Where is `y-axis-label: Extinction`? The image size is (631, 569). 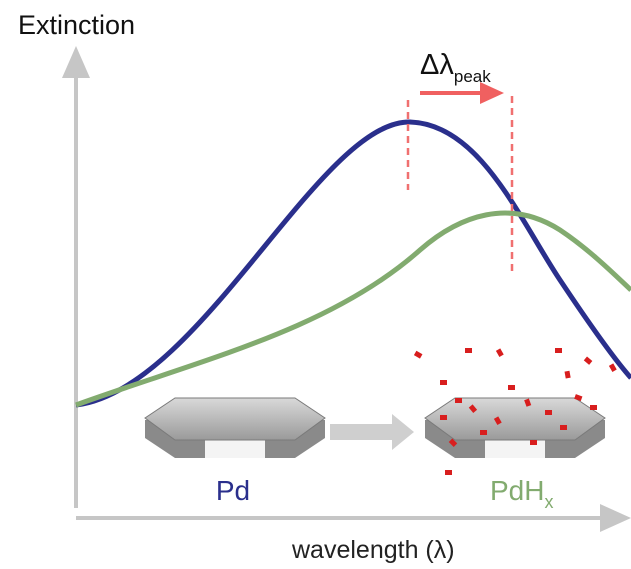 y-axis-label: Extinction is located at coordinates (76, 25).